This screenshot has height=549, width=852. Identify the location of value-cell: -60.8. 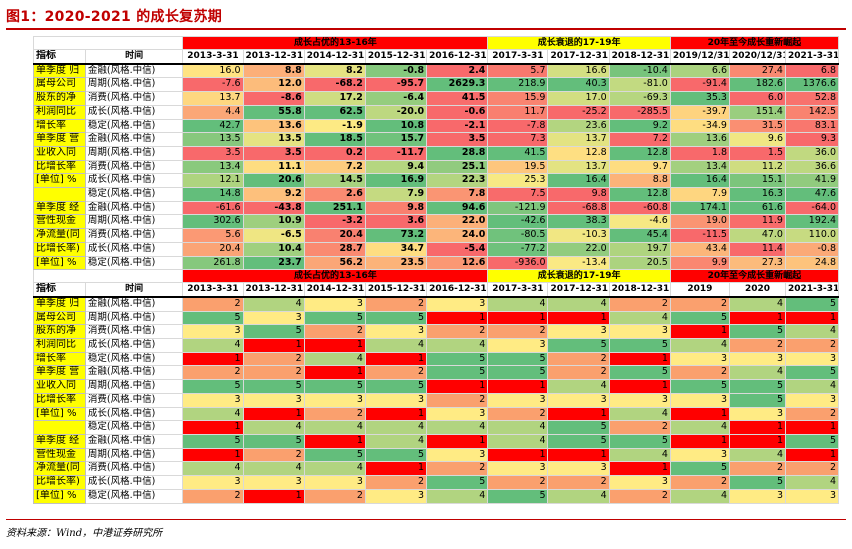
(639, 208).